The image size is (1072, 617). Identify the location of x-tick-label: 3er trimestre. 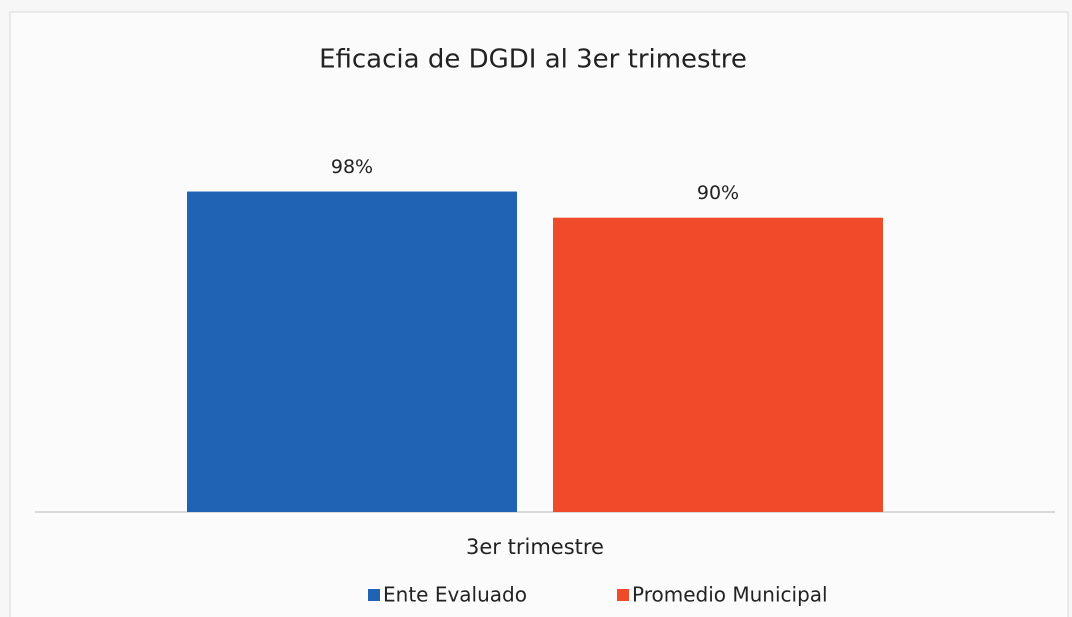
(535, 547).